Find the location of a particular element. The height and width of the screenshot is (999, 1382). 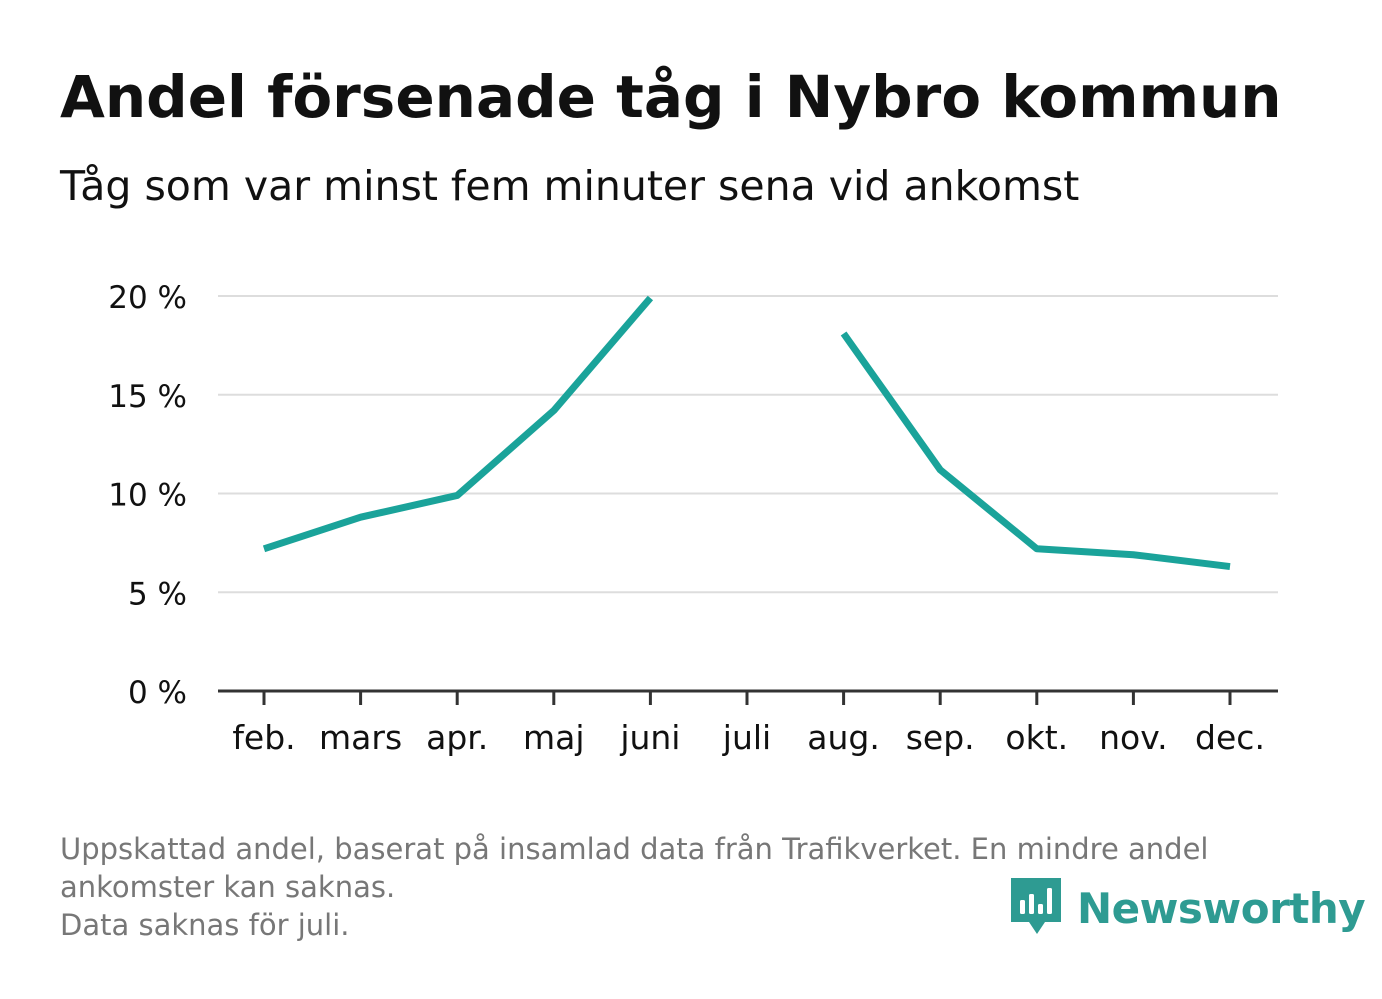

y-tick-label: 0 % is located at coordinates (157, 693).